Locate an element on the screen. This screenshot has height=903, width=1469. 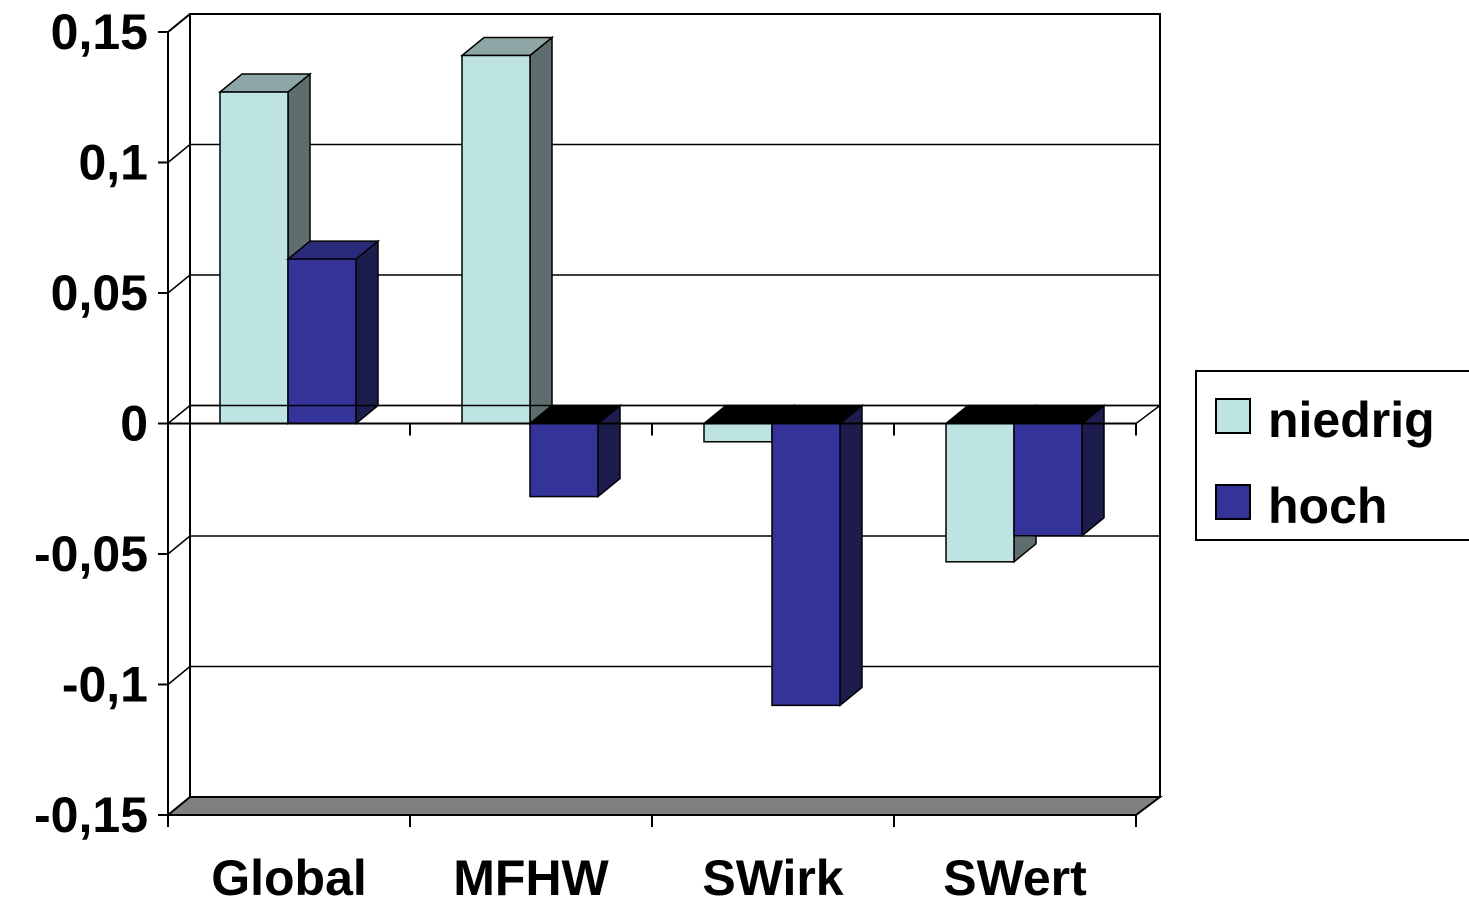
y-tick-label: 0 is located at coordinates (134, 424).